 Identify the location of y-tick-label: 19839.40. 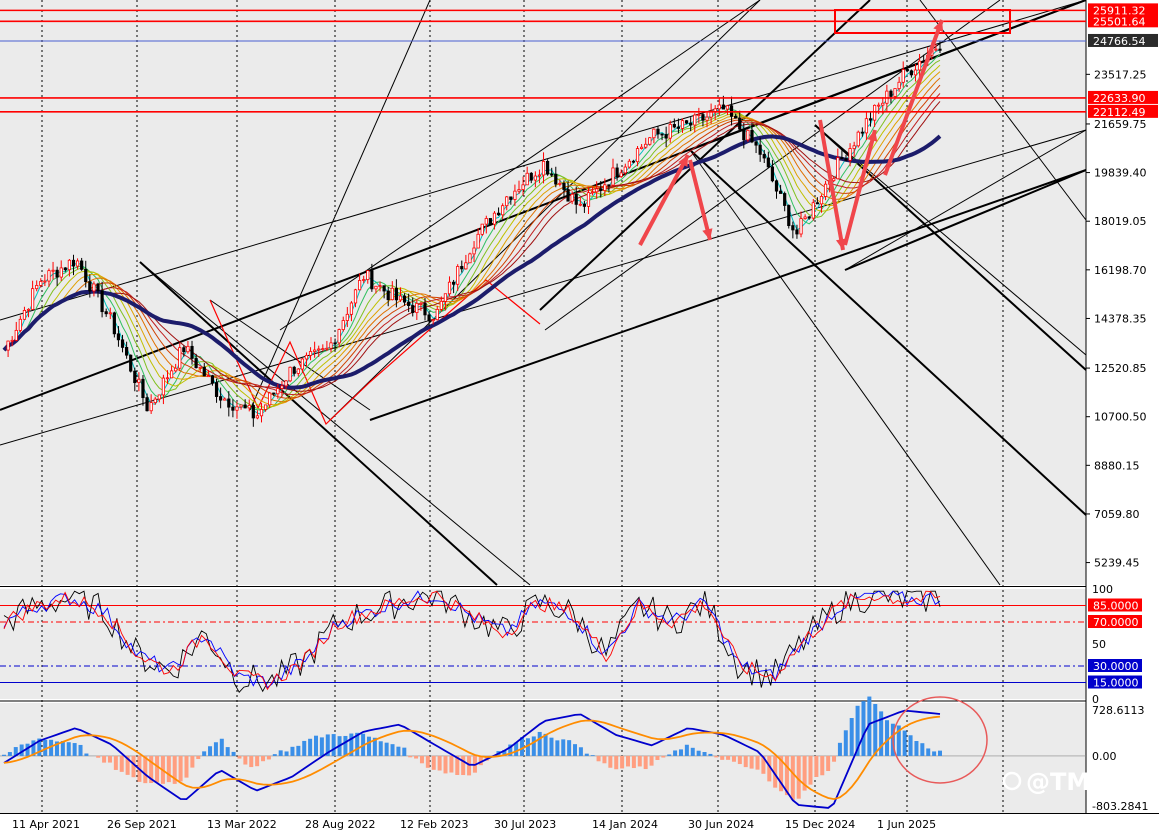
(1120, 173).